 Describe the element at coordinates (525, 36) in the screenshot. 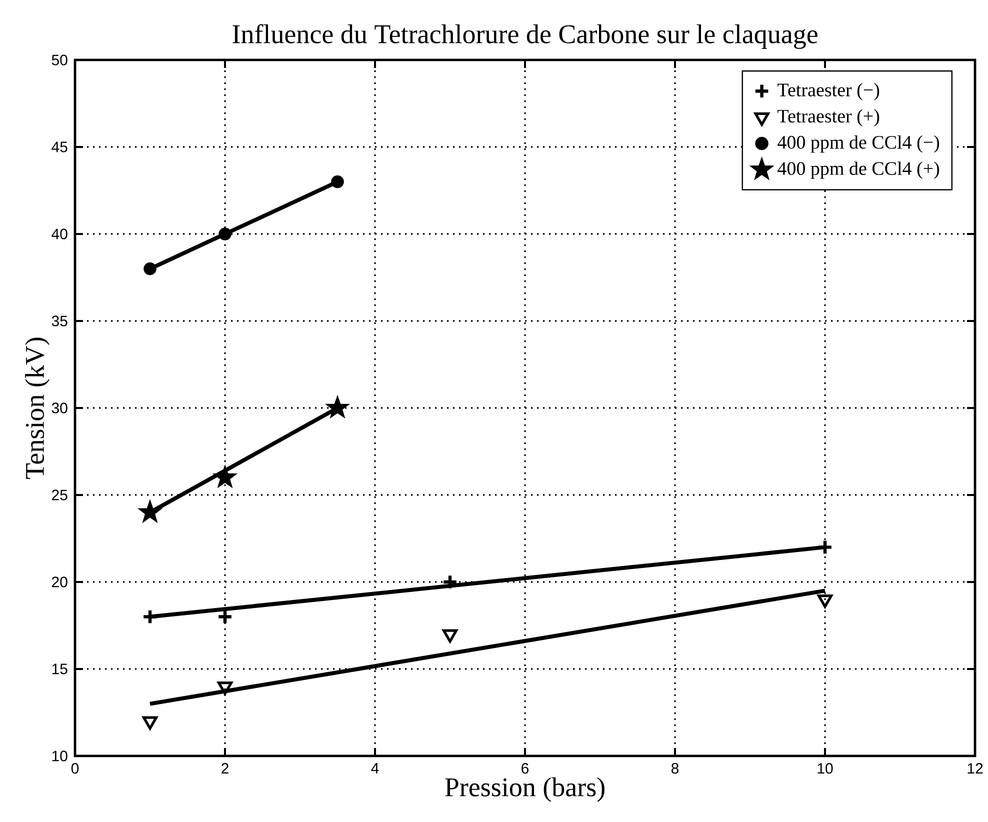

I see `chart-title: Influence du Tetrachlorure de Carbone sur le claquage` at that location.